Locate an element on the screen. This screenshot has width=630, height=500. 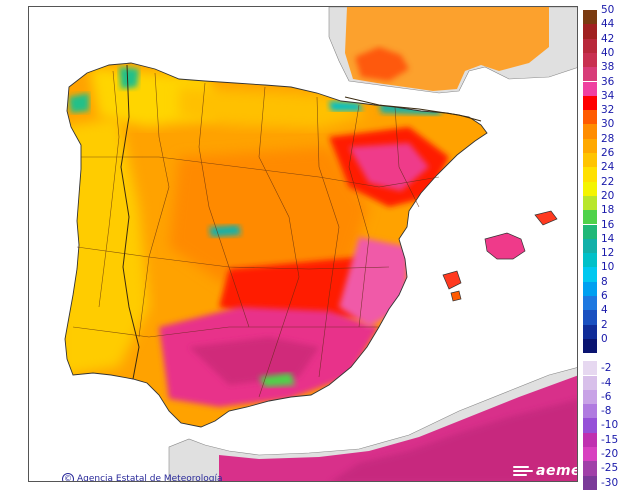
legend-label: -10 is located at coordinates (610, 425).